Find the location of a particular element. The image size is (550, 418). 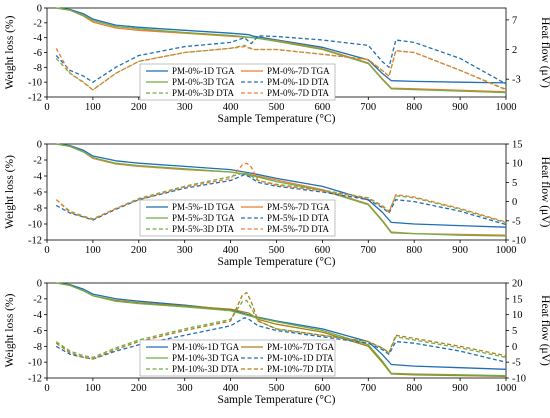

series-line-pm-0-1d-dta is located at coordinates (281, 60).